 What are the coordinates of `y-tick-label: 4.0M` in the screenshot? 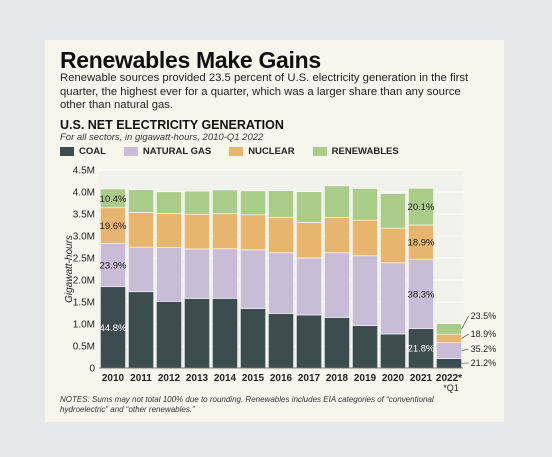 It's located at (84, 193).